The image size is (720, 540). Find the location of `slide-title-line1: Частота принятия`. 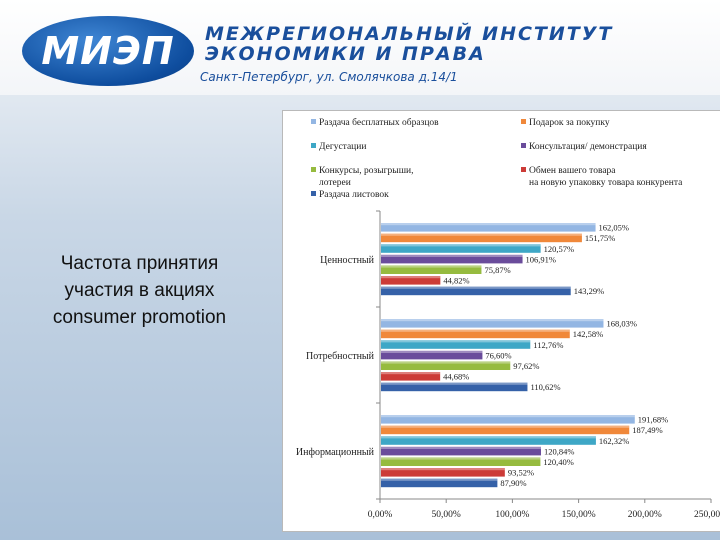

slide-title-line1: Частота принятия is located at coordinates (139, 263).